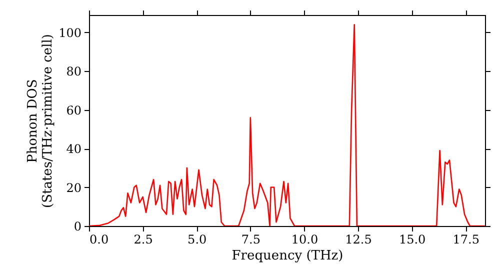  Describe the element at coordinates (74, 187) in the screenshot. I see `y-tick-label: 20` at that location.